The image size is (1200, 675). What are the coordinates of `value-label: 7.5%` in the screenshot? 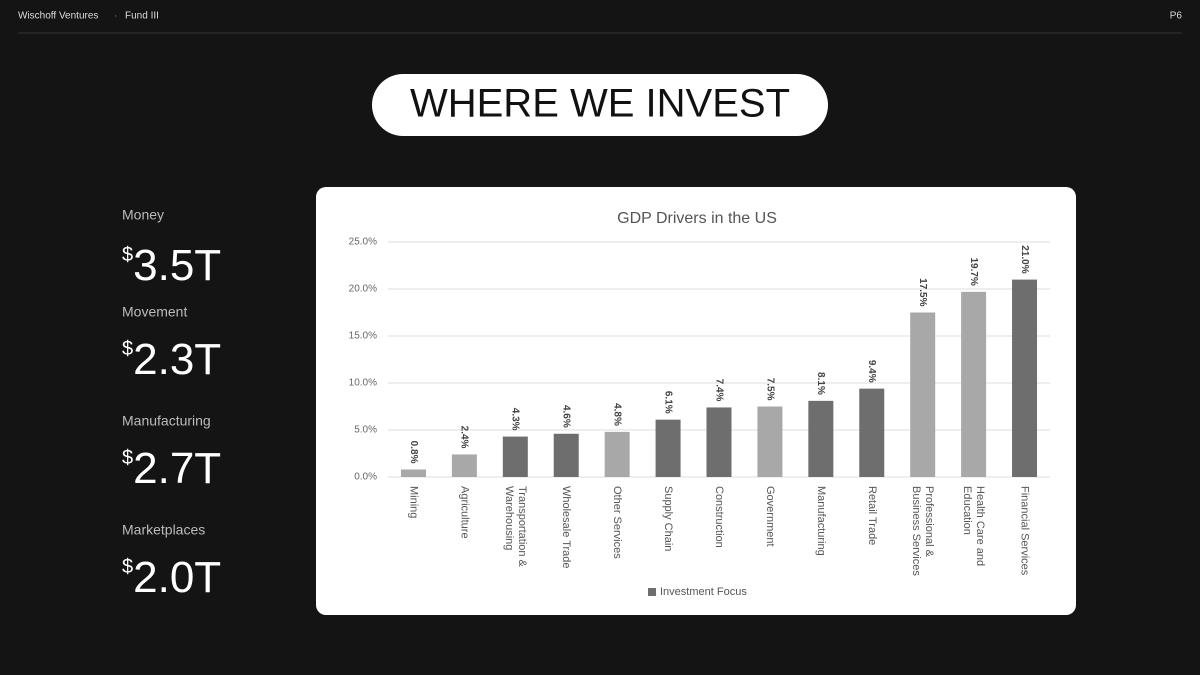 It's located at (769, 389).